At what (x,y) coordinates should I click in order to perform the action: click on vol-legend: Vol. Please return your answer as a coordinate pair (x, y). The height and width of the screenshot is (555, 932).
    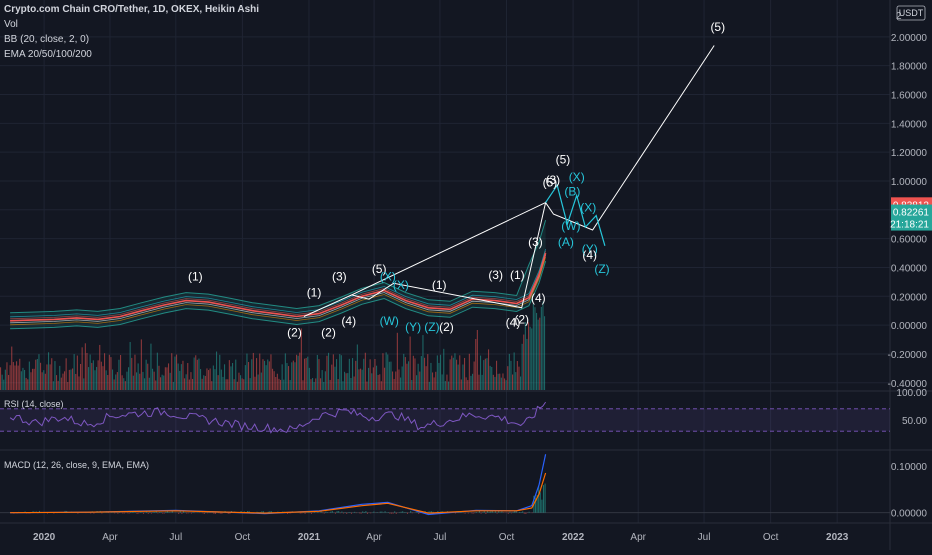
    Looking at the image, I should click on (11, 24).